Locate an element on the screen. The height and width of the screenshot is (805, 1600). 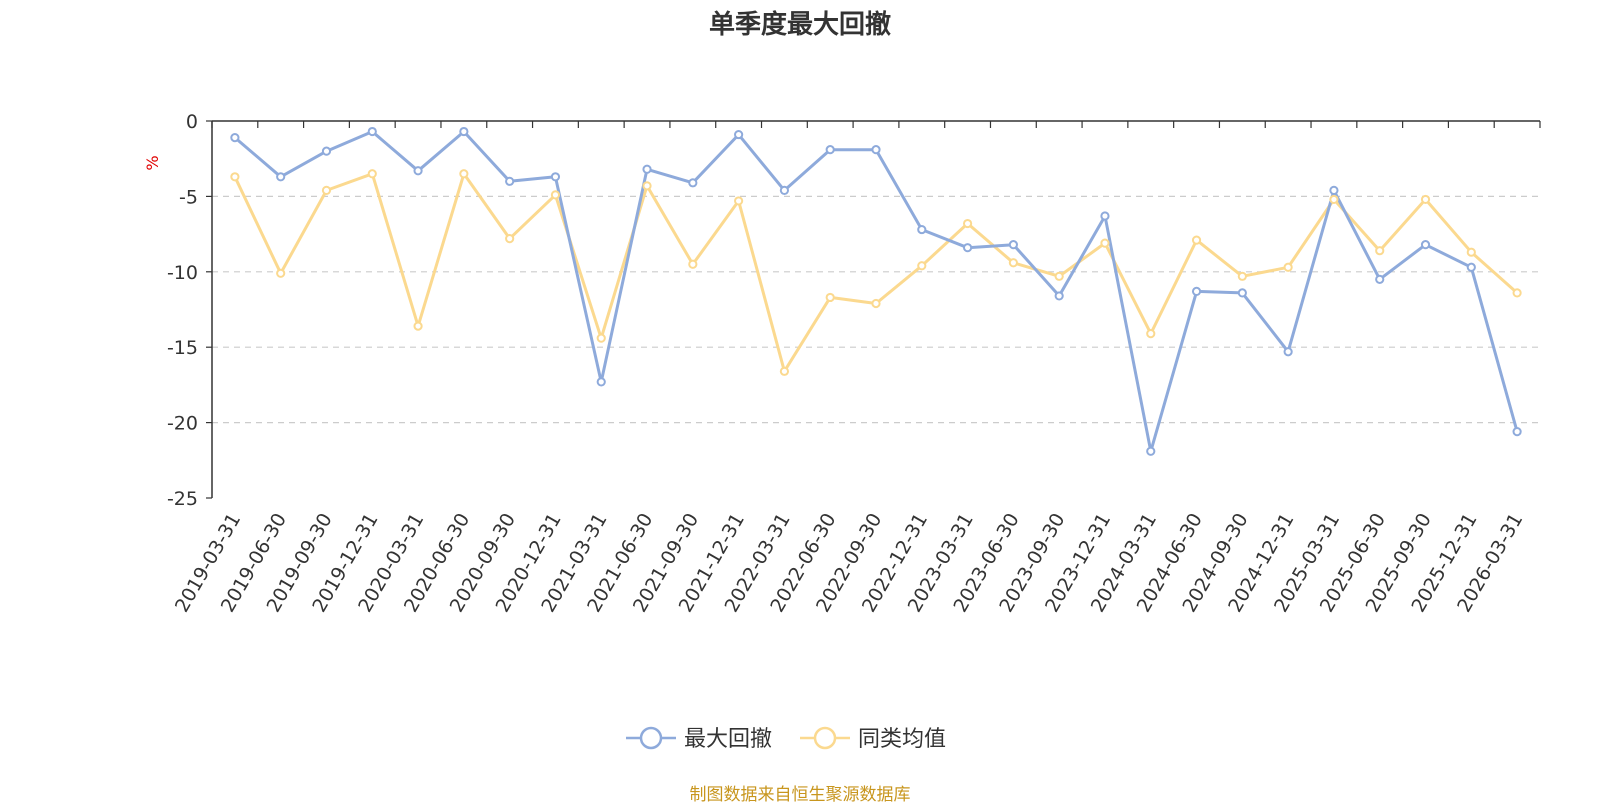
y-axis-label: % is located at coordinates (152, 162).